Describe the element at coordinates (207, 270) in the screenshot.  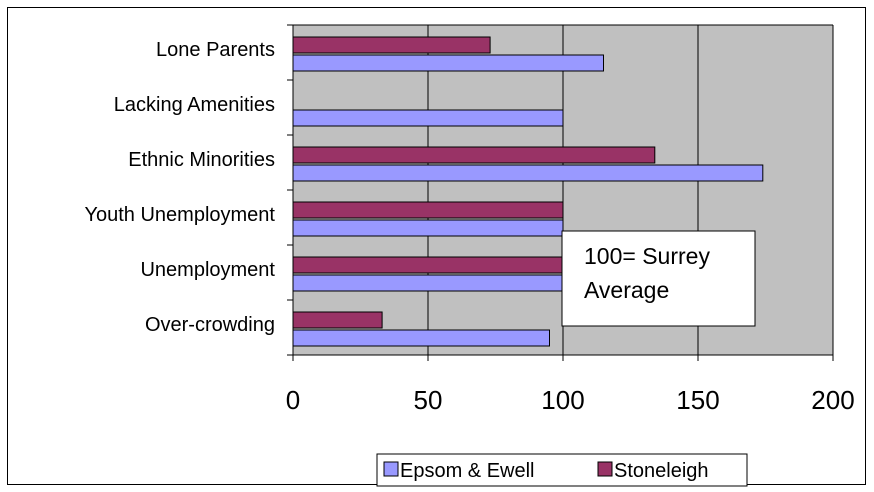
I see `category-label-unemployment: Unemployment` at that location.